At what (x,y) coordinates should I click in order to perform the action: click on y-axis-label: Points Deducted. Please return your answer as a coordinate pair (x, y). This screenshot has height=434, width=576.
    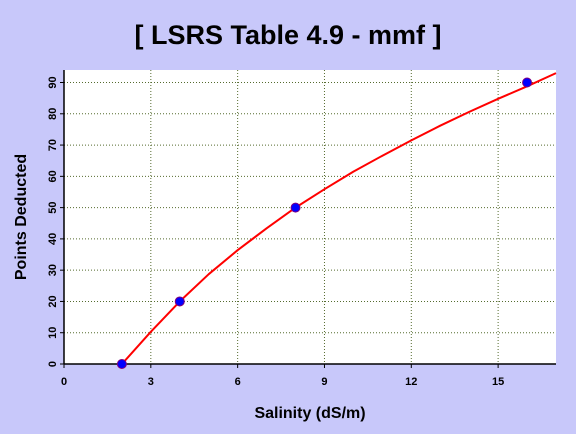
    Looking at the image, I should click on (21, 217).